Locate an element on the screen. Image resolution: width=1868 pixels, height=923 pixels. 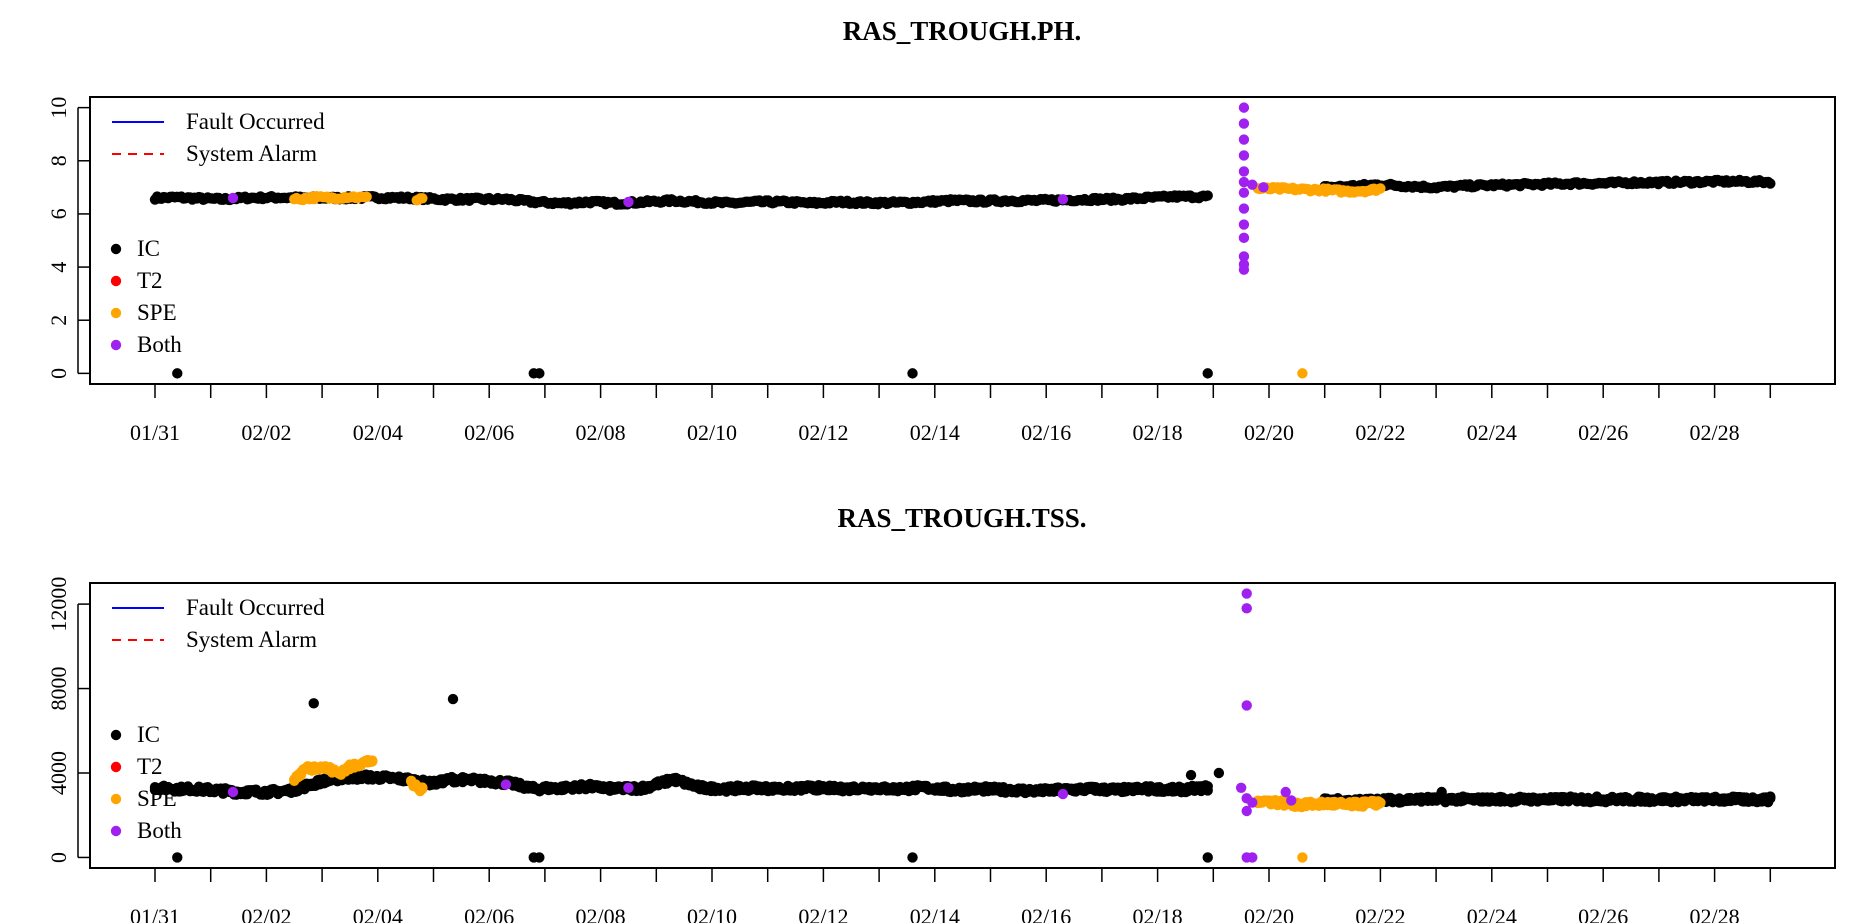
tss-legend-point-label: IC is located at coordinates (148, 734).